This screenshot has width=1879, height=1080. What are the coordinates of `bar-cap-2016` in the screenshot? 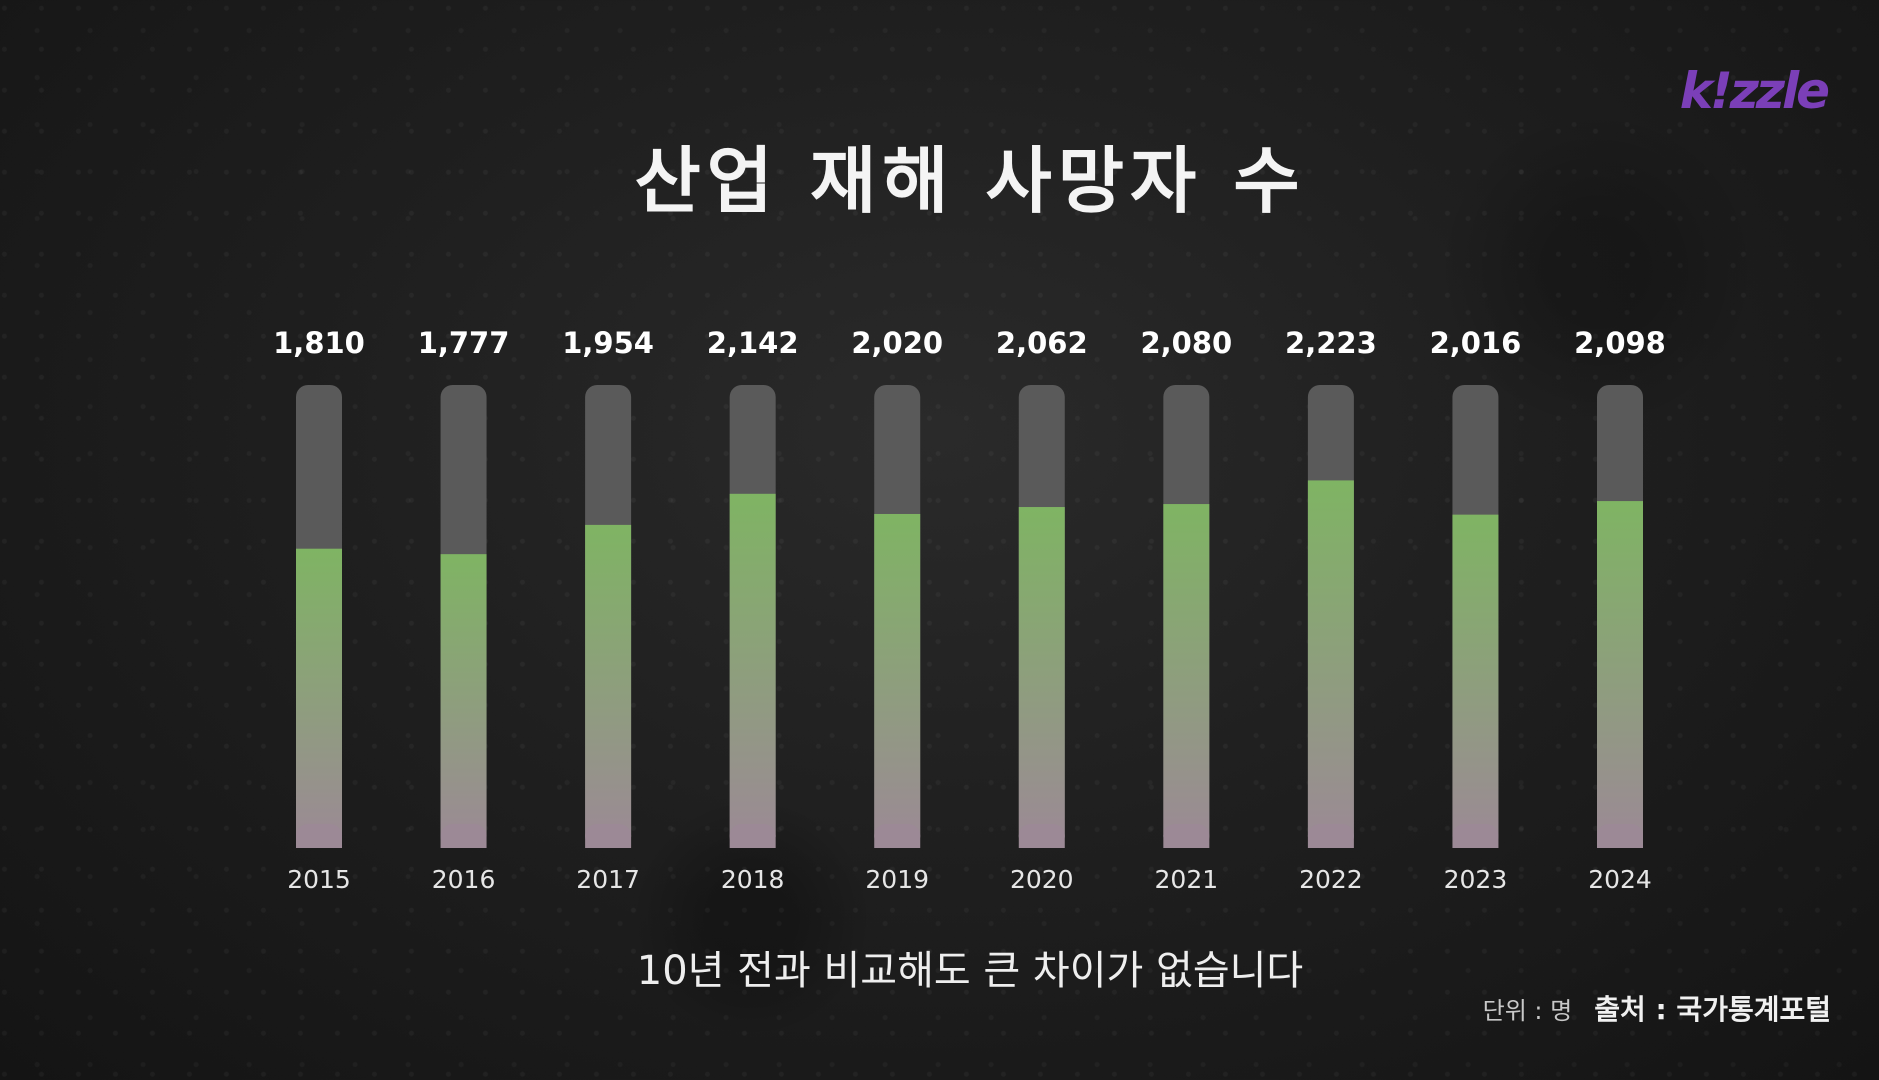 It's located at (463, 836).